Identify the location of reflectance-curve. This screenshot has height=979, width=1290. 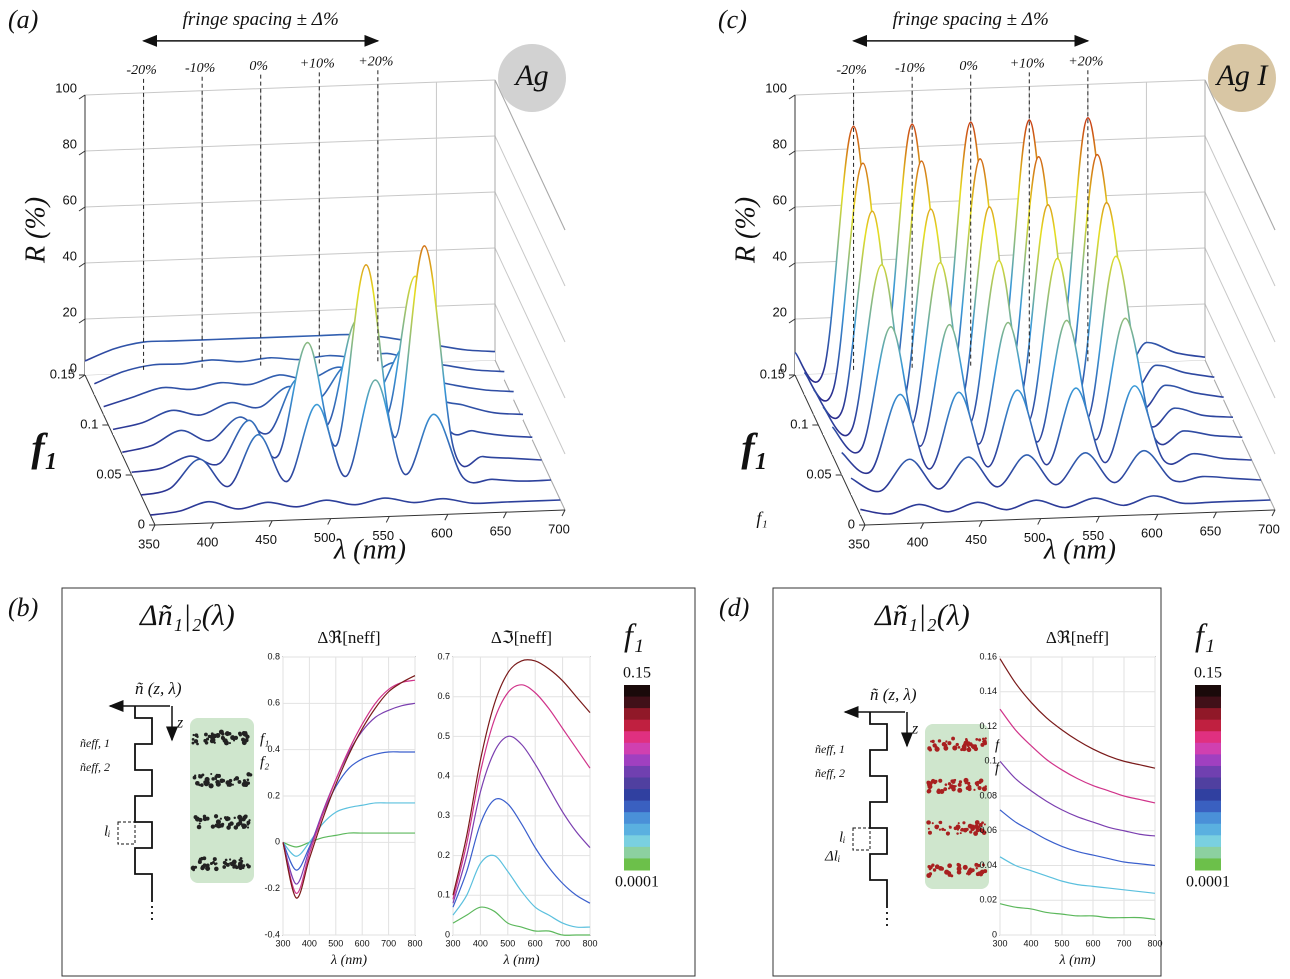
(346, 437).